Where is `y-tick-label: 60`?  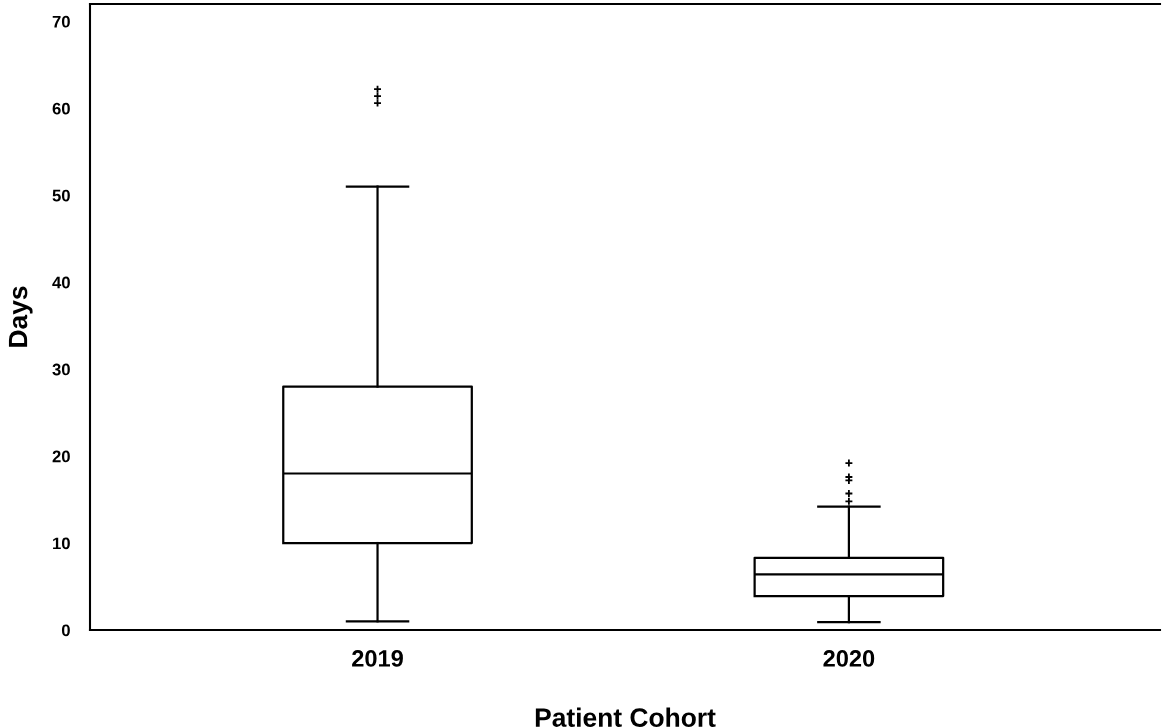
y-tick-label: 60 is located at coordinates (61, 108).